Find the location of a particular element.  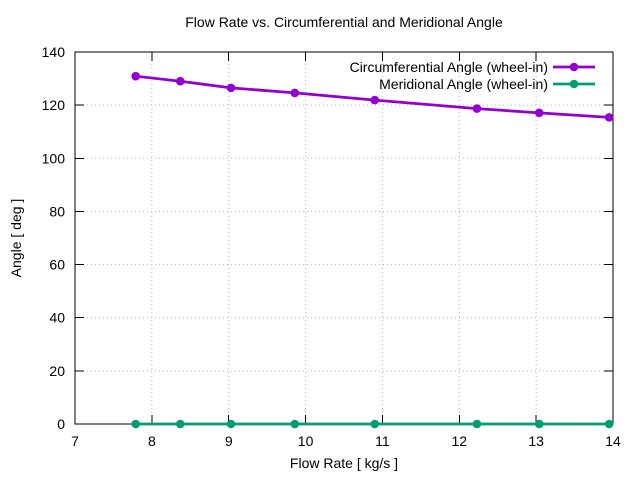

legend-label-meridional: Meridional Angle (wheel-in) is located at coordinates (463, 84).